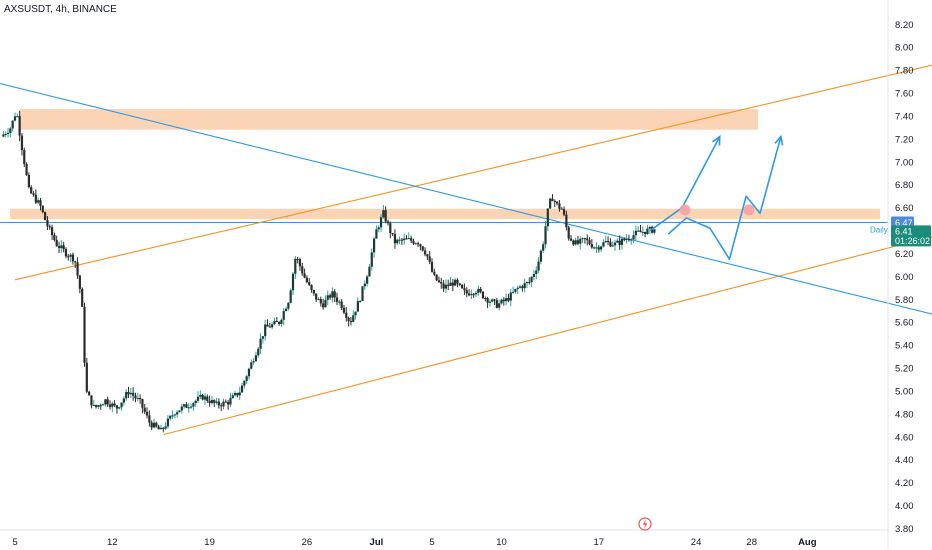 The width and height of the screenshot is (932, 550). I want to click on projection-paths, so click(716, 197).